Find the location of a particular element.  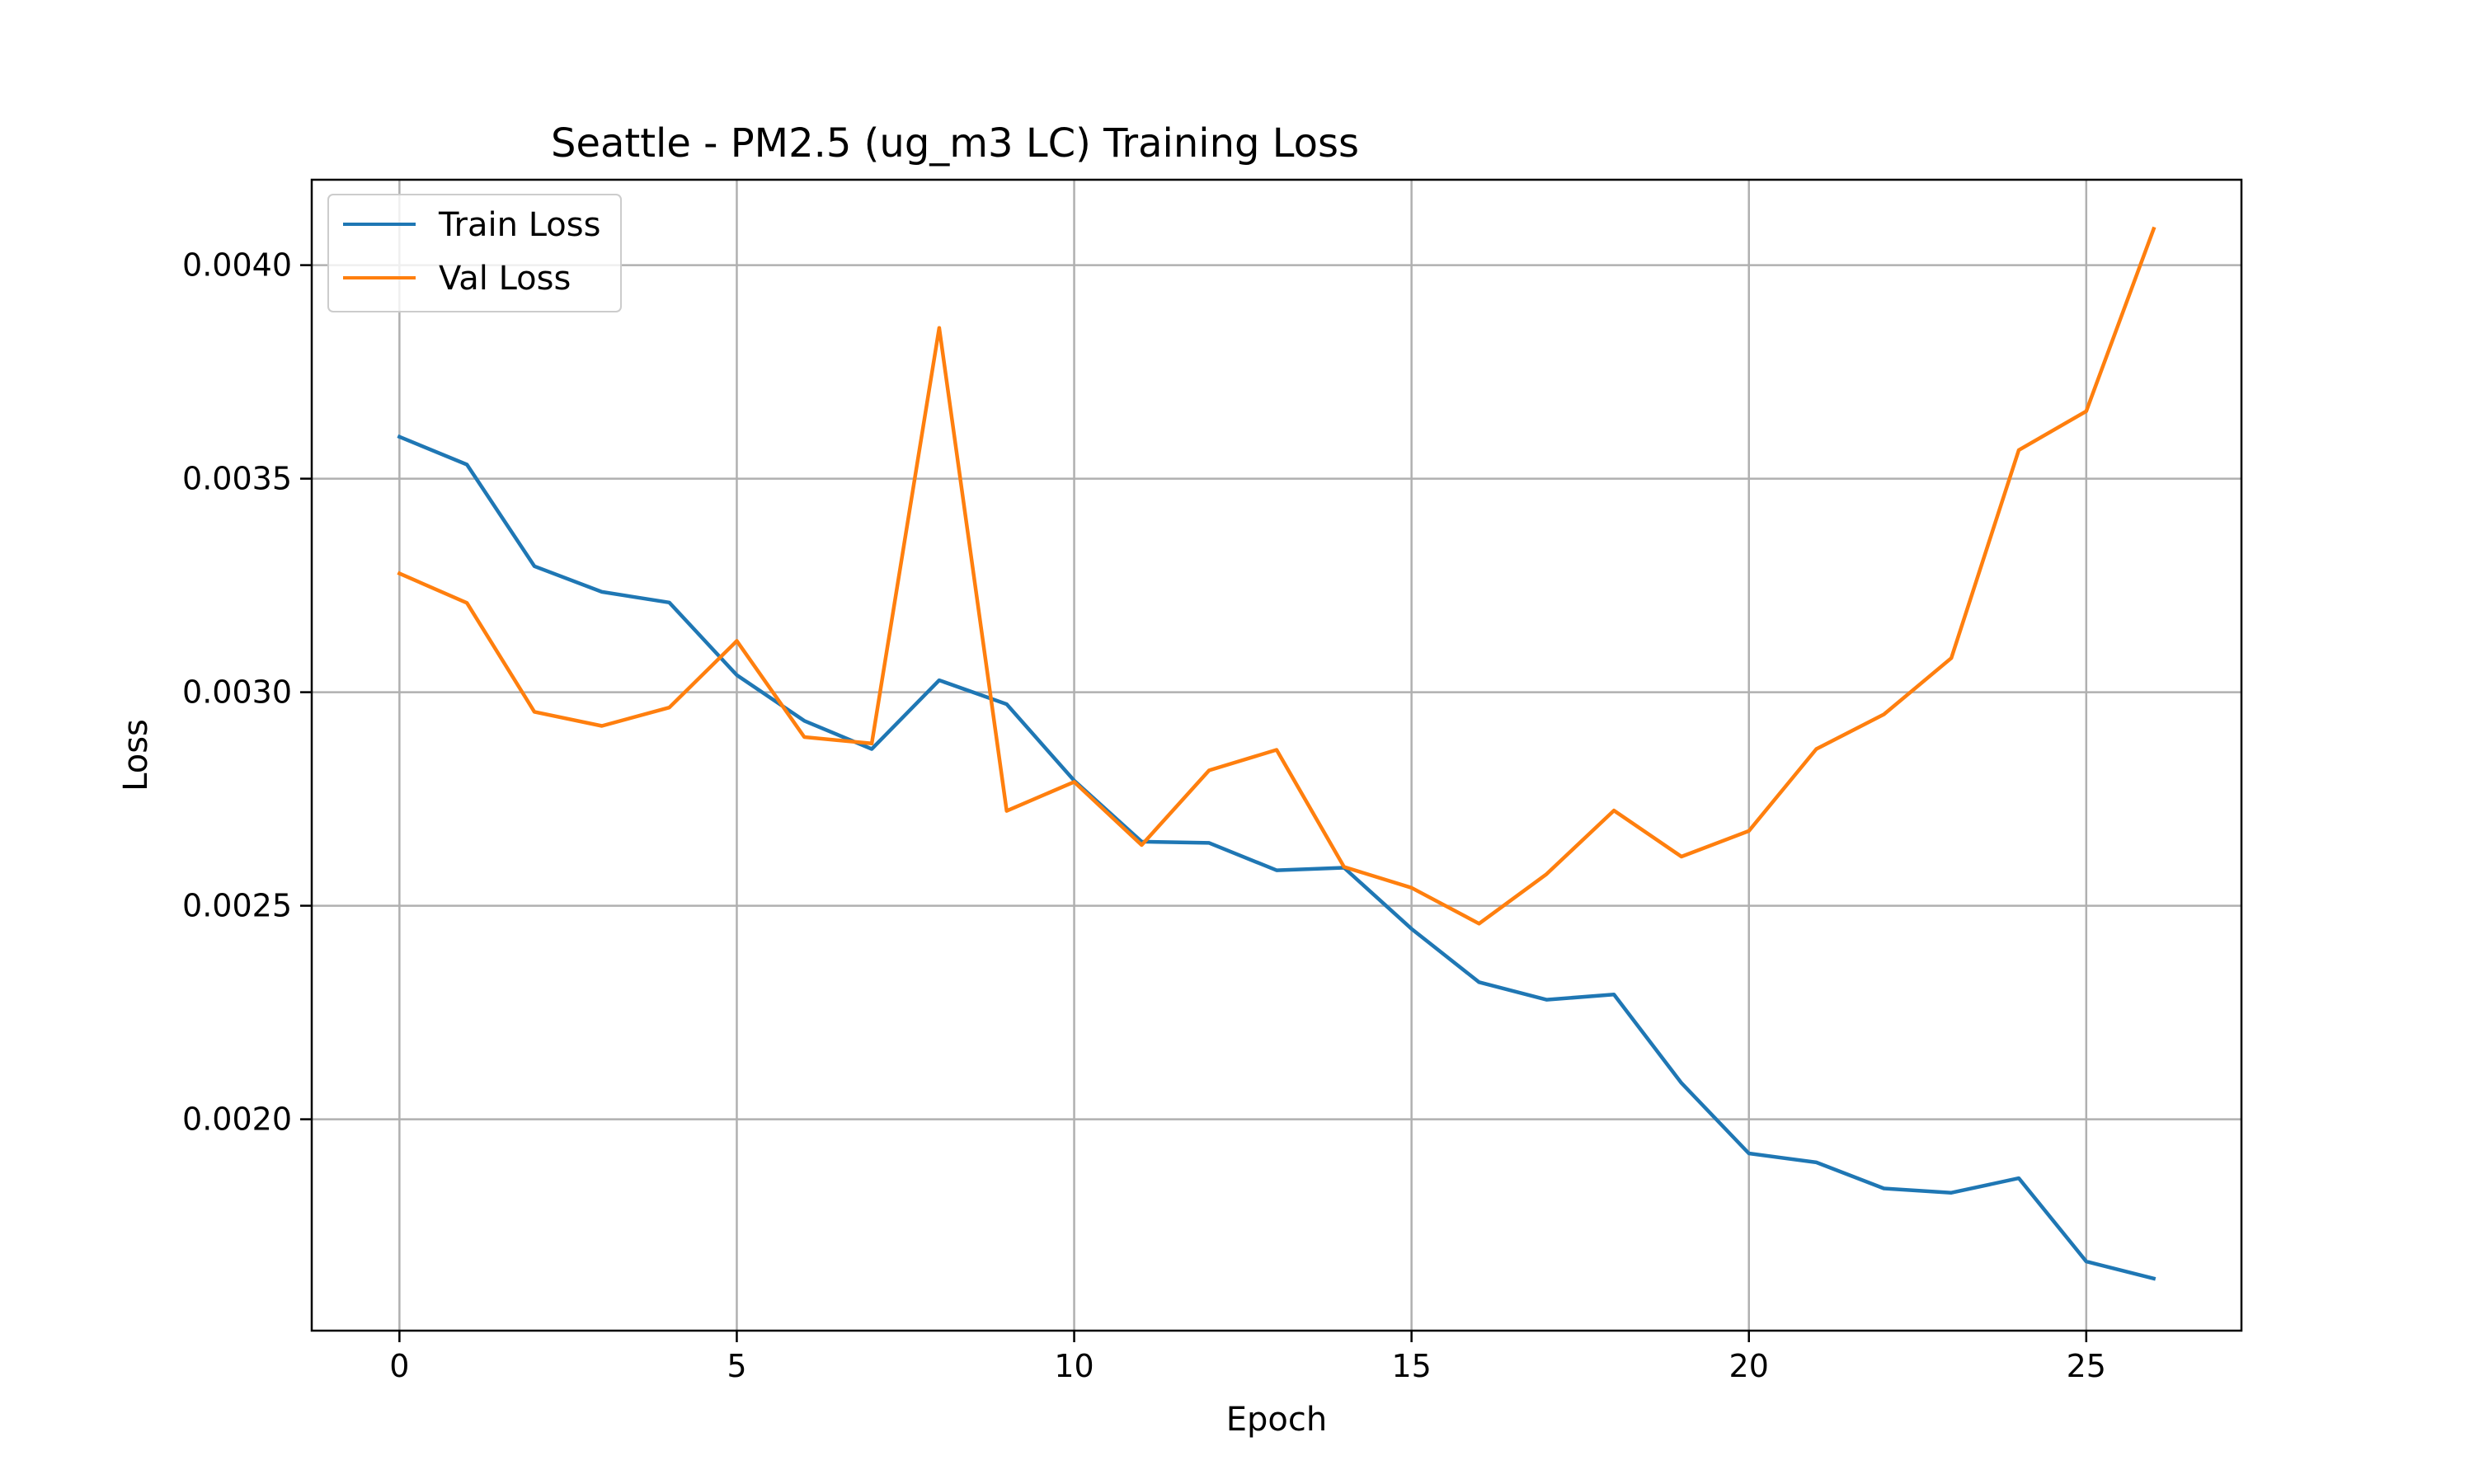

x-tick-label: 10 is located at coordinates (1074, 1366).